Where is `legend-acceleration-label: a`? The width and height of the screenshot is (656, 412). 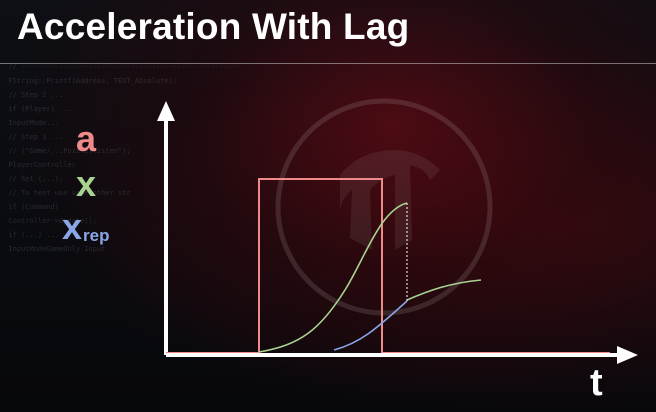 legend-acceleration-label: a is located at coordinates (86, 138).